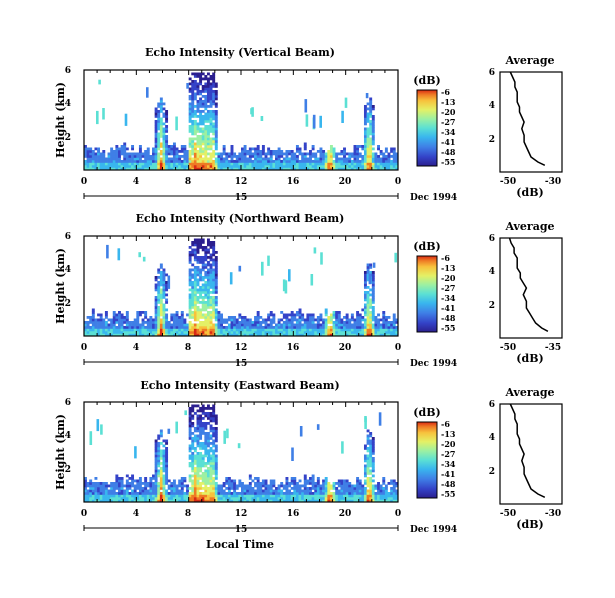 Image resolution: width=615 pixels, height=598 pixels. I want to click on y-tick-label: 4, so click(68, 104).